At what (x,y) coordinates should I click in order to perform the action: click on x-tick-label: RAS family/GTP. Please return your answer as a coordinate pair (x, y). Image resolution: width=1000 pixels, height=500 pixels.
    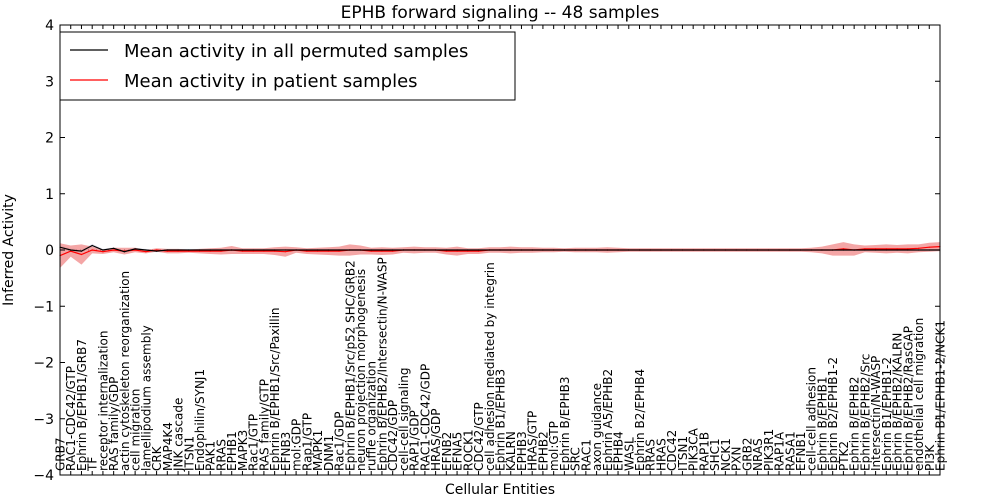
    Looking at the image, I should click on (264, 425).